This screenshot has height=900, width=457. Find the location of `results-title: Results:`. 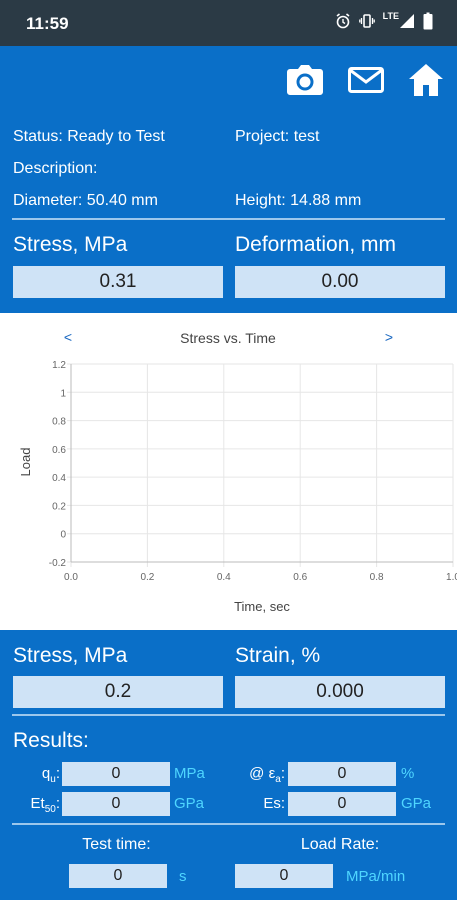

results-title: Results: is located at coordinates (51, 740).